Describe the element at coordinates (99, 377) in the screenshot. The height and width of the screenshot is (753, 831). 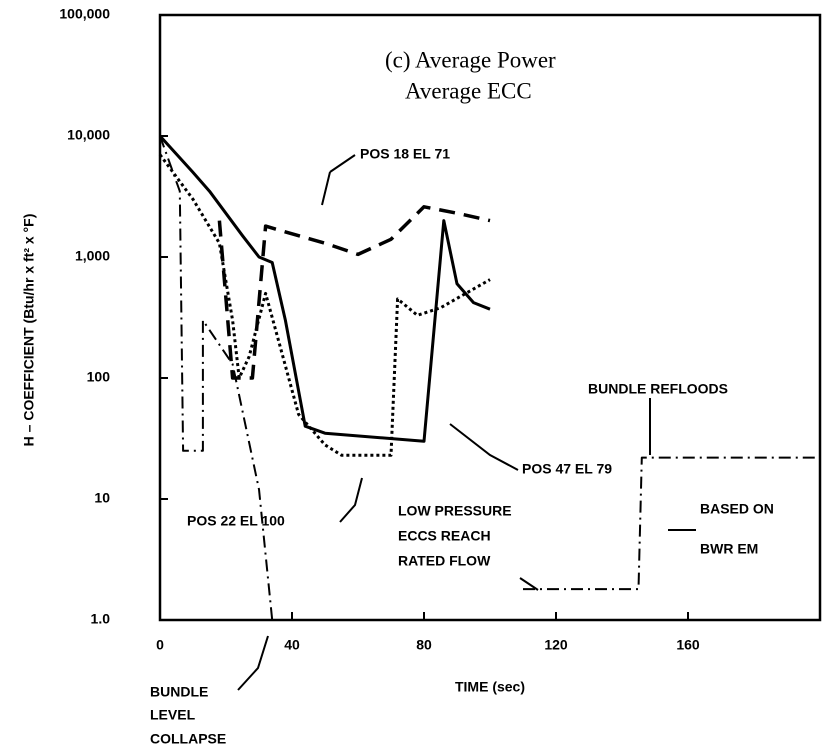
I see `y-tick-label: 100` at that location.